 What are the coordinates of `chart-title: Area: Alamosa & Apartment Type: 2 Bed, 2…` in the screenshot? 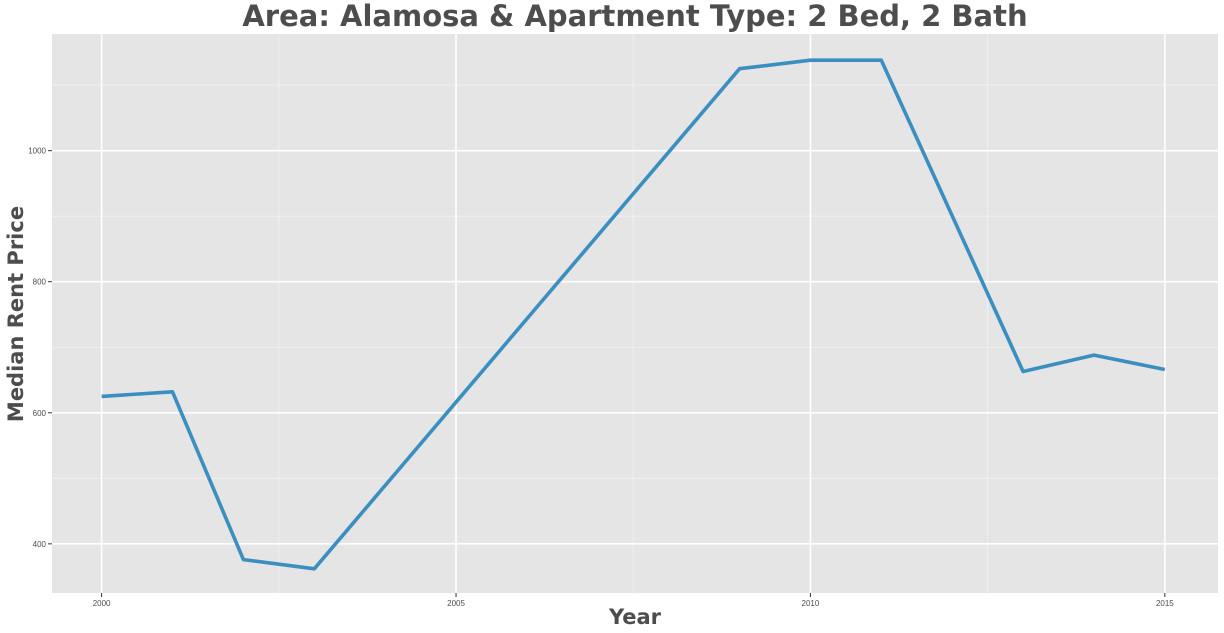 It's located at (635, 16).